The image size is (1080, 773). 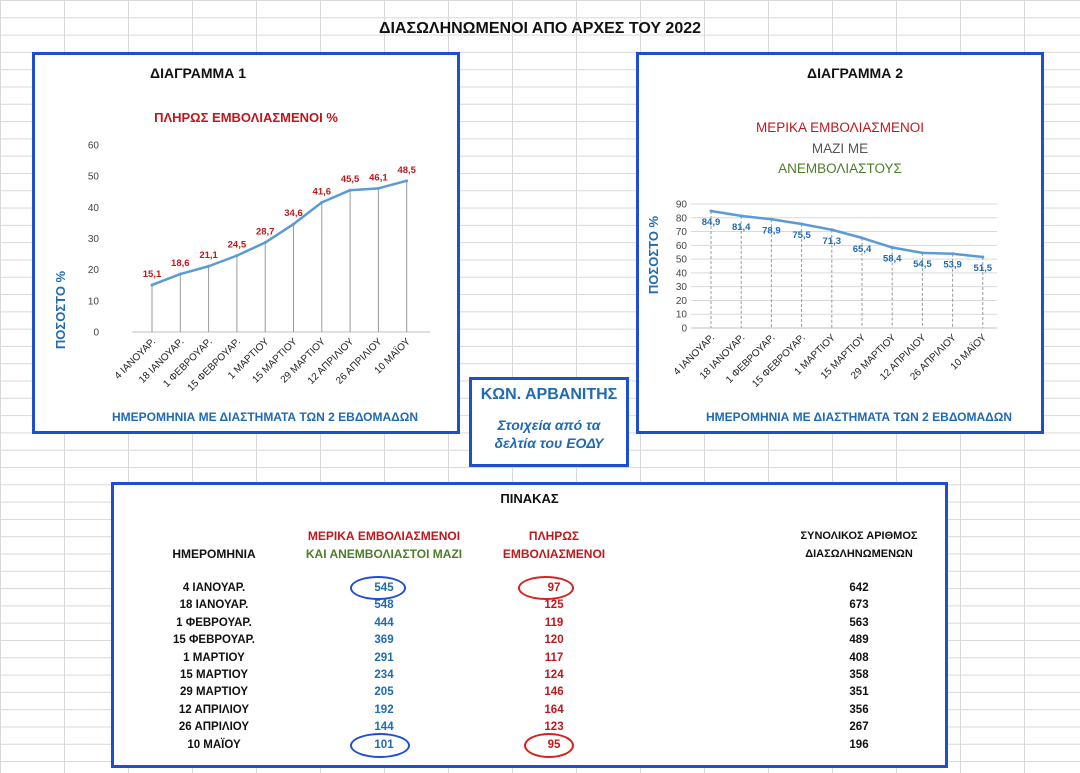 What do you see at coordinates (180, 263) in the screenshot?
I see `data-label: 18,6` at bounding box center [180, 263].